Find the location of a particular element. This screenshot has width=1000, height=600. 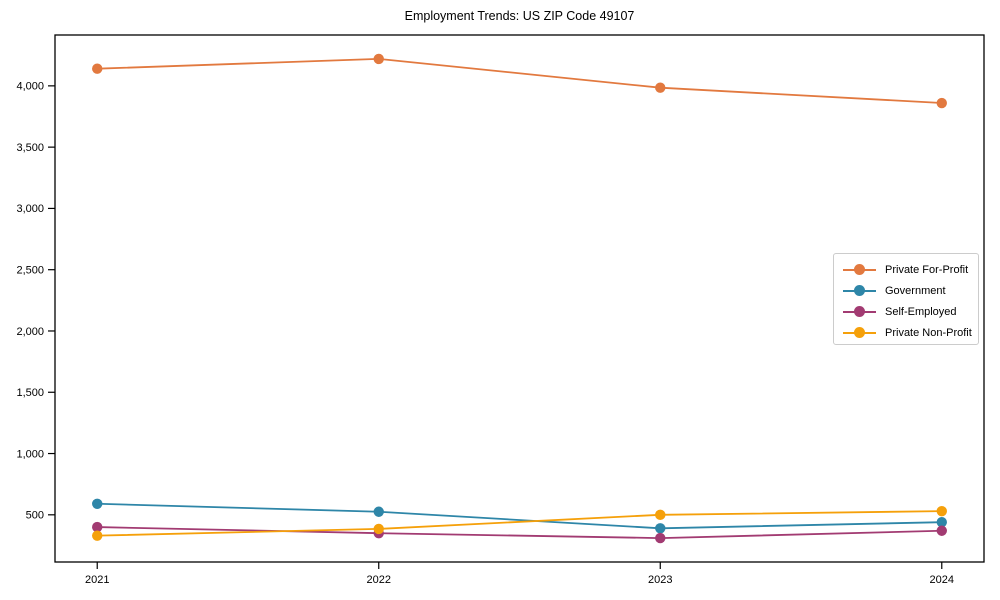

x-axis-tick-label: 2021 is located at coordinates (97, 580).